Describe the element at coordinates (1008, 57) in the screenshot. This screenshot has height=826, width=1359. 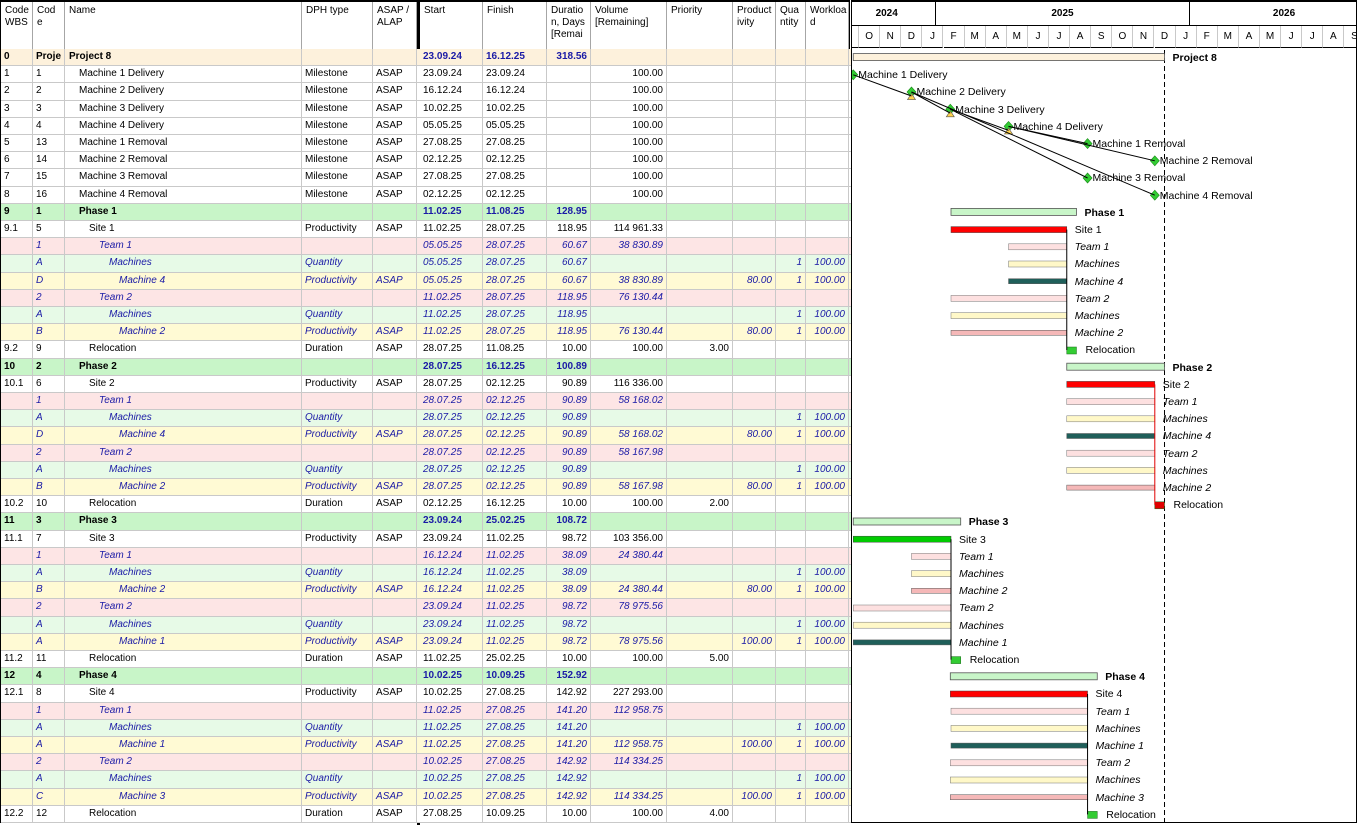
I see `project-bar` at that location.